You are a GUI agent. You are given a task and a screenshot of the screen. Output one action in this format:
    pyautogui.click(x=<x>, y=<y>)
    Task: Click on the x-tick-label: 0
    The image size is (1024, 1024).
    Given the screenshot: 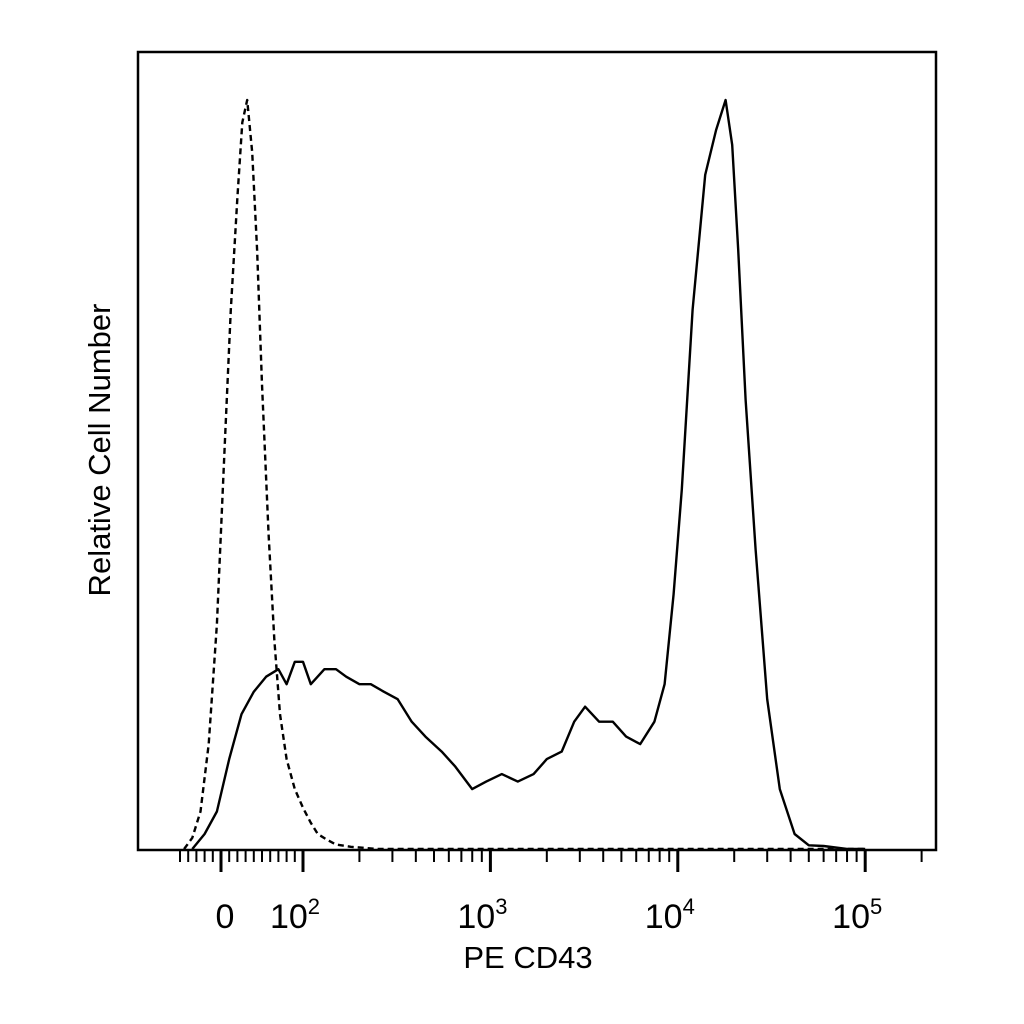 What is the action you would take?
    pyautogui.click(x=225, y=917)
    